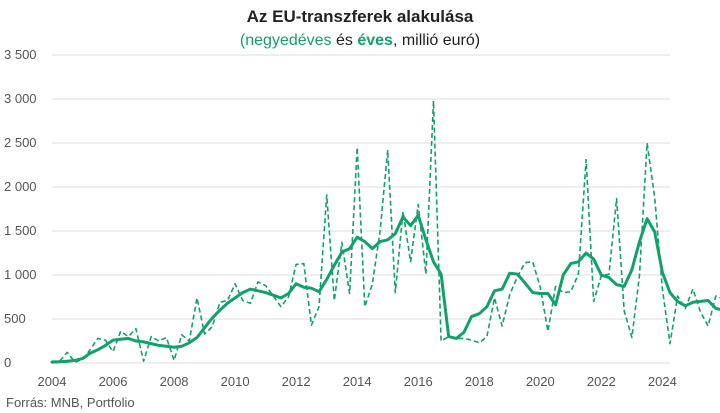  What do you see at coordinates (7, 362) in the screenshot?
I see `y-tick-label: 0` at bounding box center [7, 362].